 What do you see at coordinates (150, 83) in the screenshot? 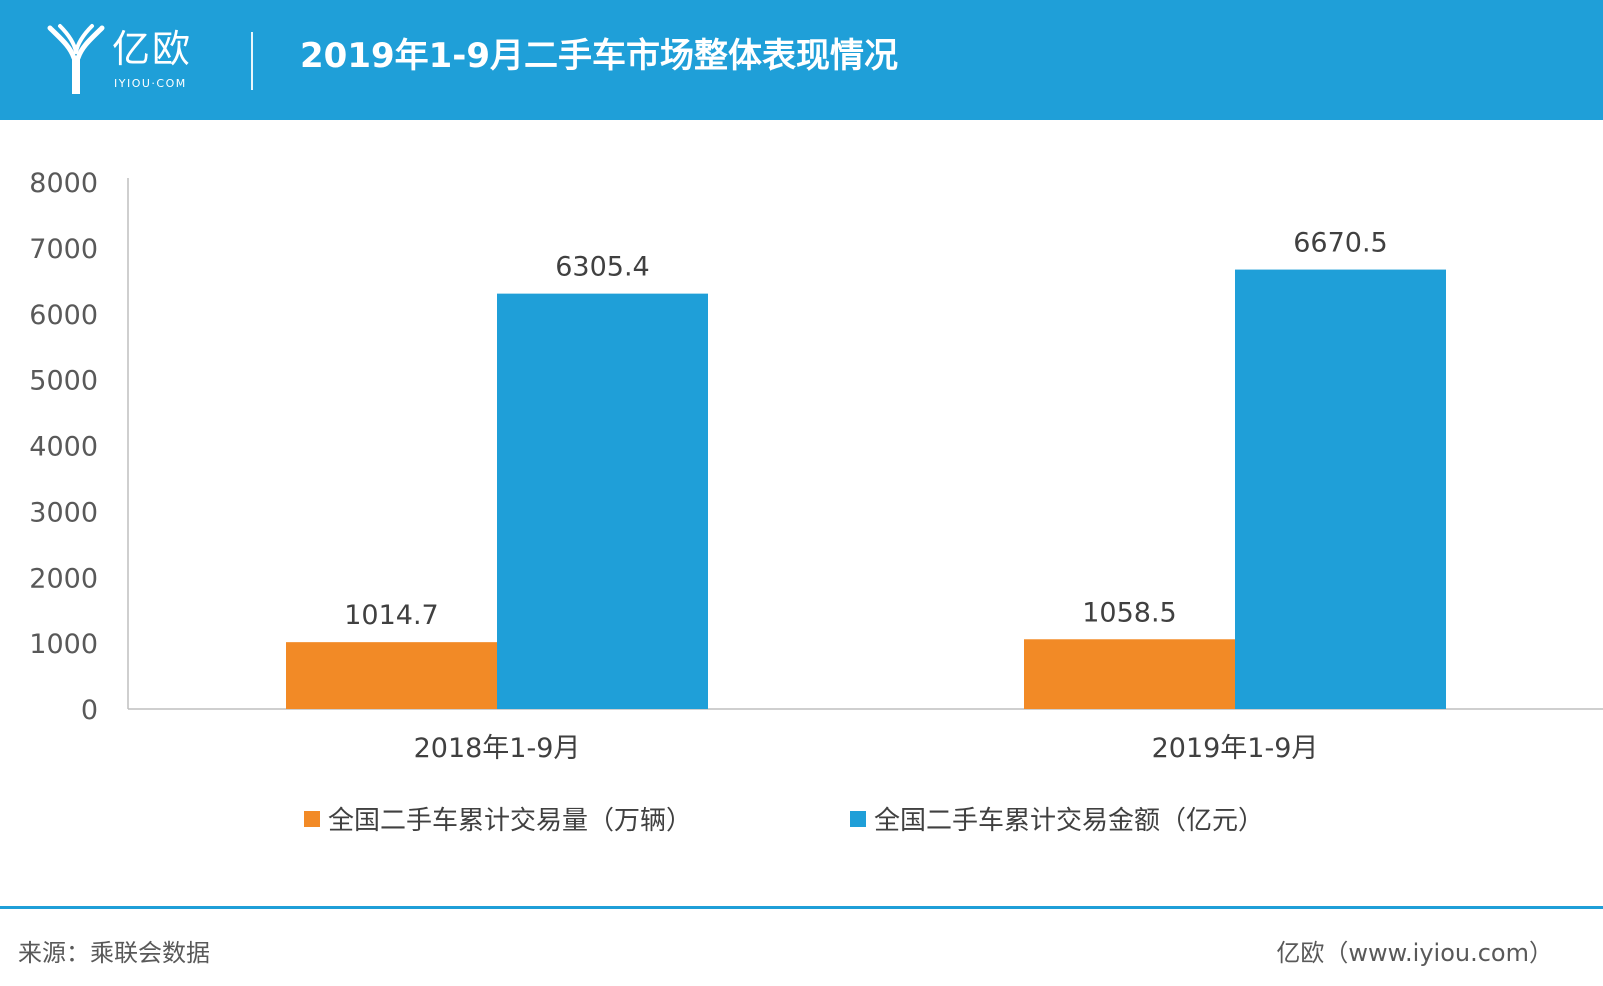
I see `logo-subtext: IYIOU·COM` at bounding box center [150, 83].